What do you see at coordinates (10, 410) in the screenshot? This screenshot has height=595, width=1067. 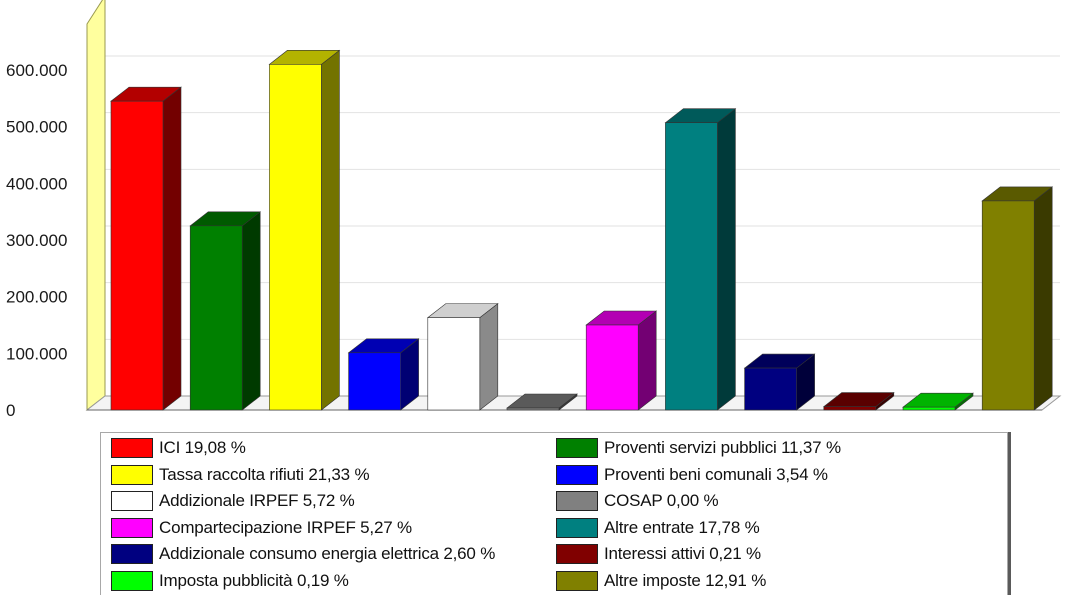 I see `y-tick-label: 0` at bounding box center [10, 410].